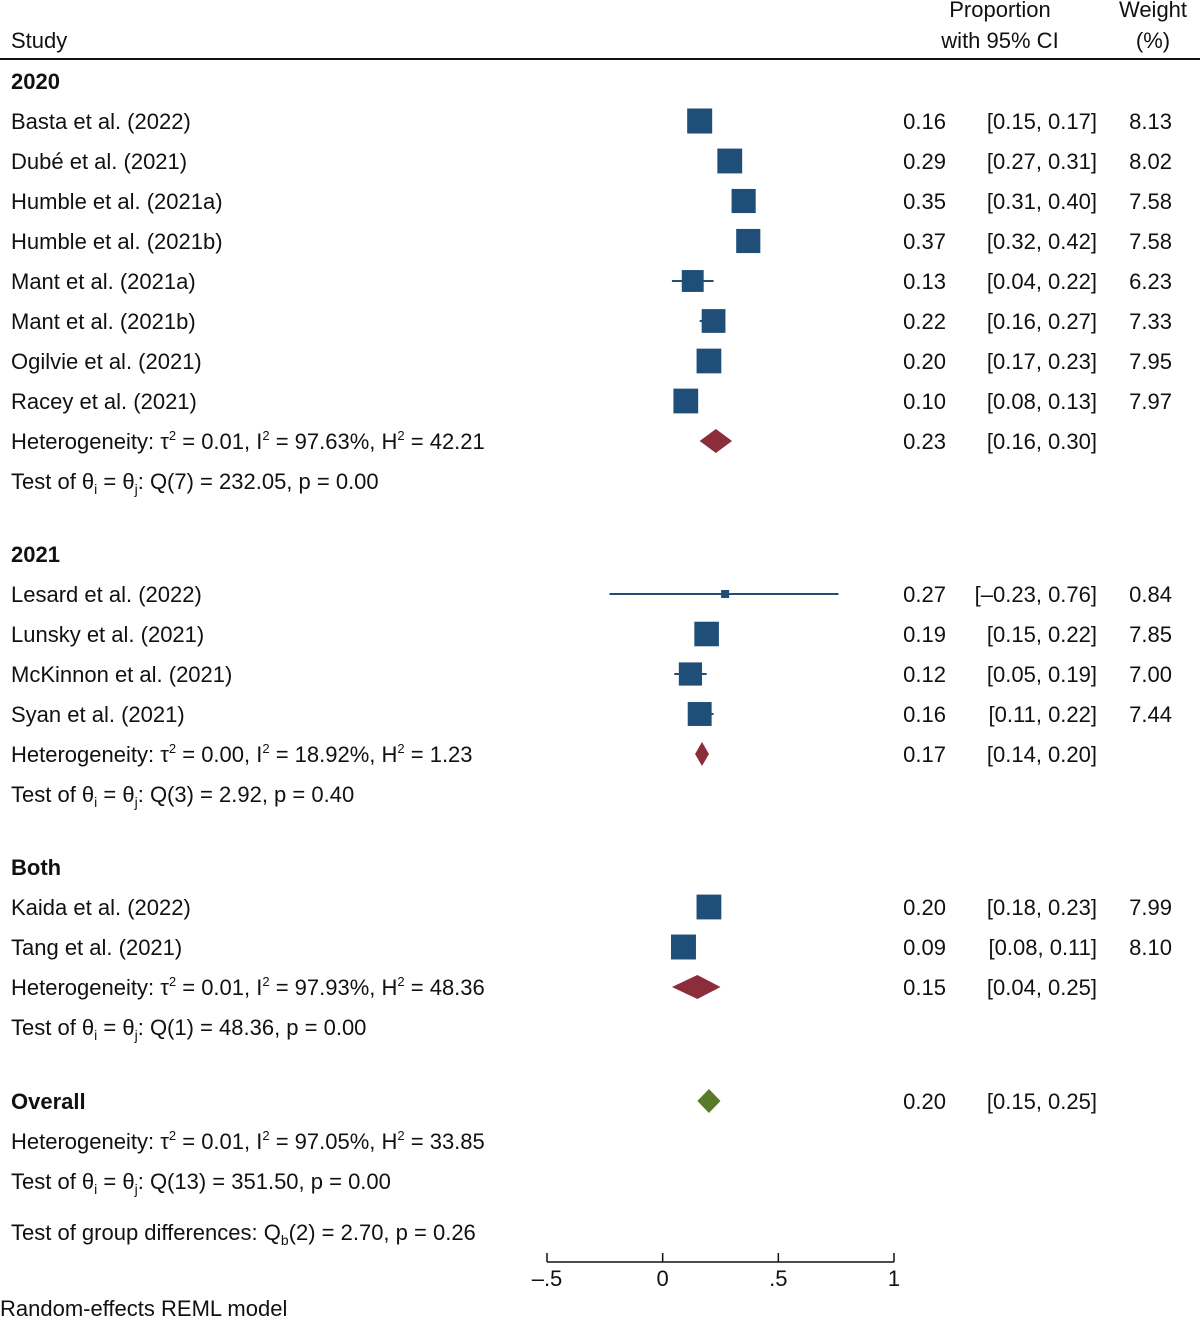  What do you see at coordinates (1000, 11) in the screenshot?
I see `header-proportion-line1: Proportion` at bounding box center [1000, 11].